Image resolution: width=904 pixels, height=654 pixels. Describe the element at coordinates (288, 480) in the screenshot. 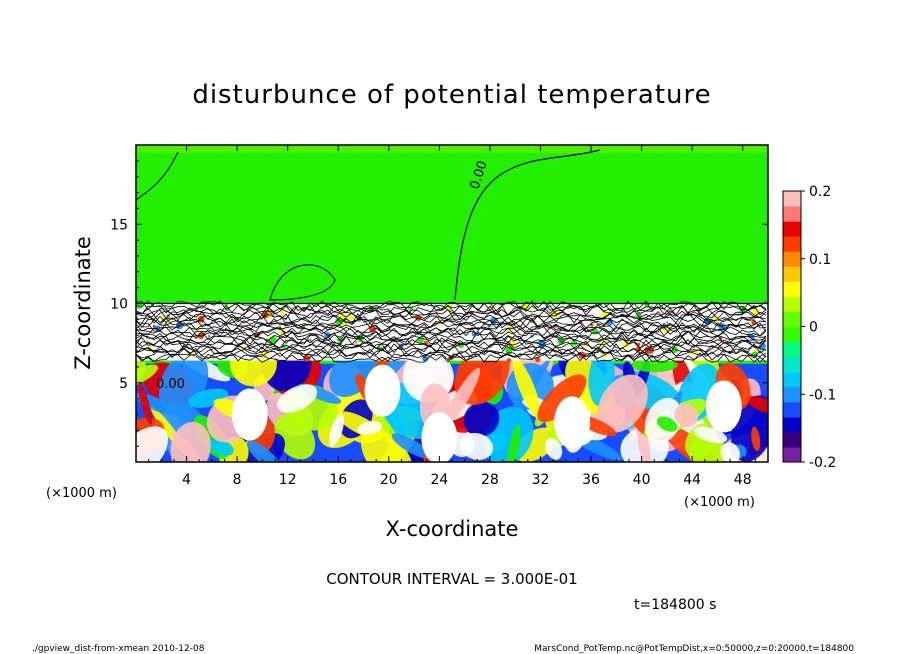

I see `x-tick-label: 12` at that location.